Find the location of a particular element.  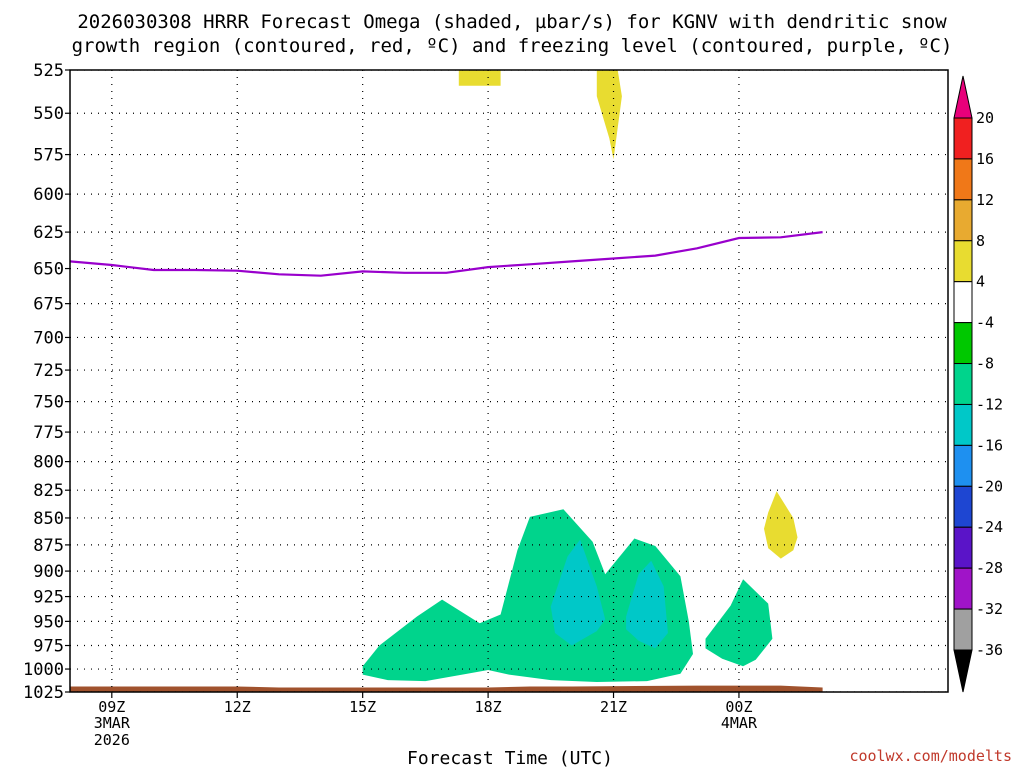

y-tick-label-19: 1000 is located at coordinates (43, 670).